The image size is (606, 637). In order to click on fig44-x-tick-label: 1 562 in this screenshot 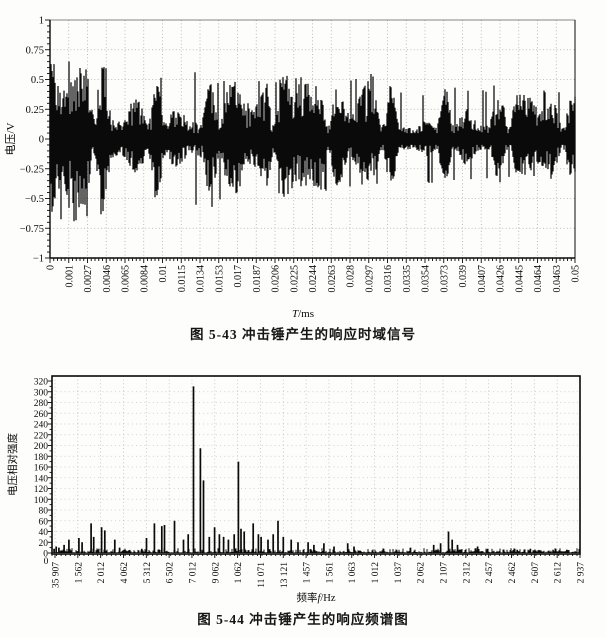, I will do `click(79, 573)`.